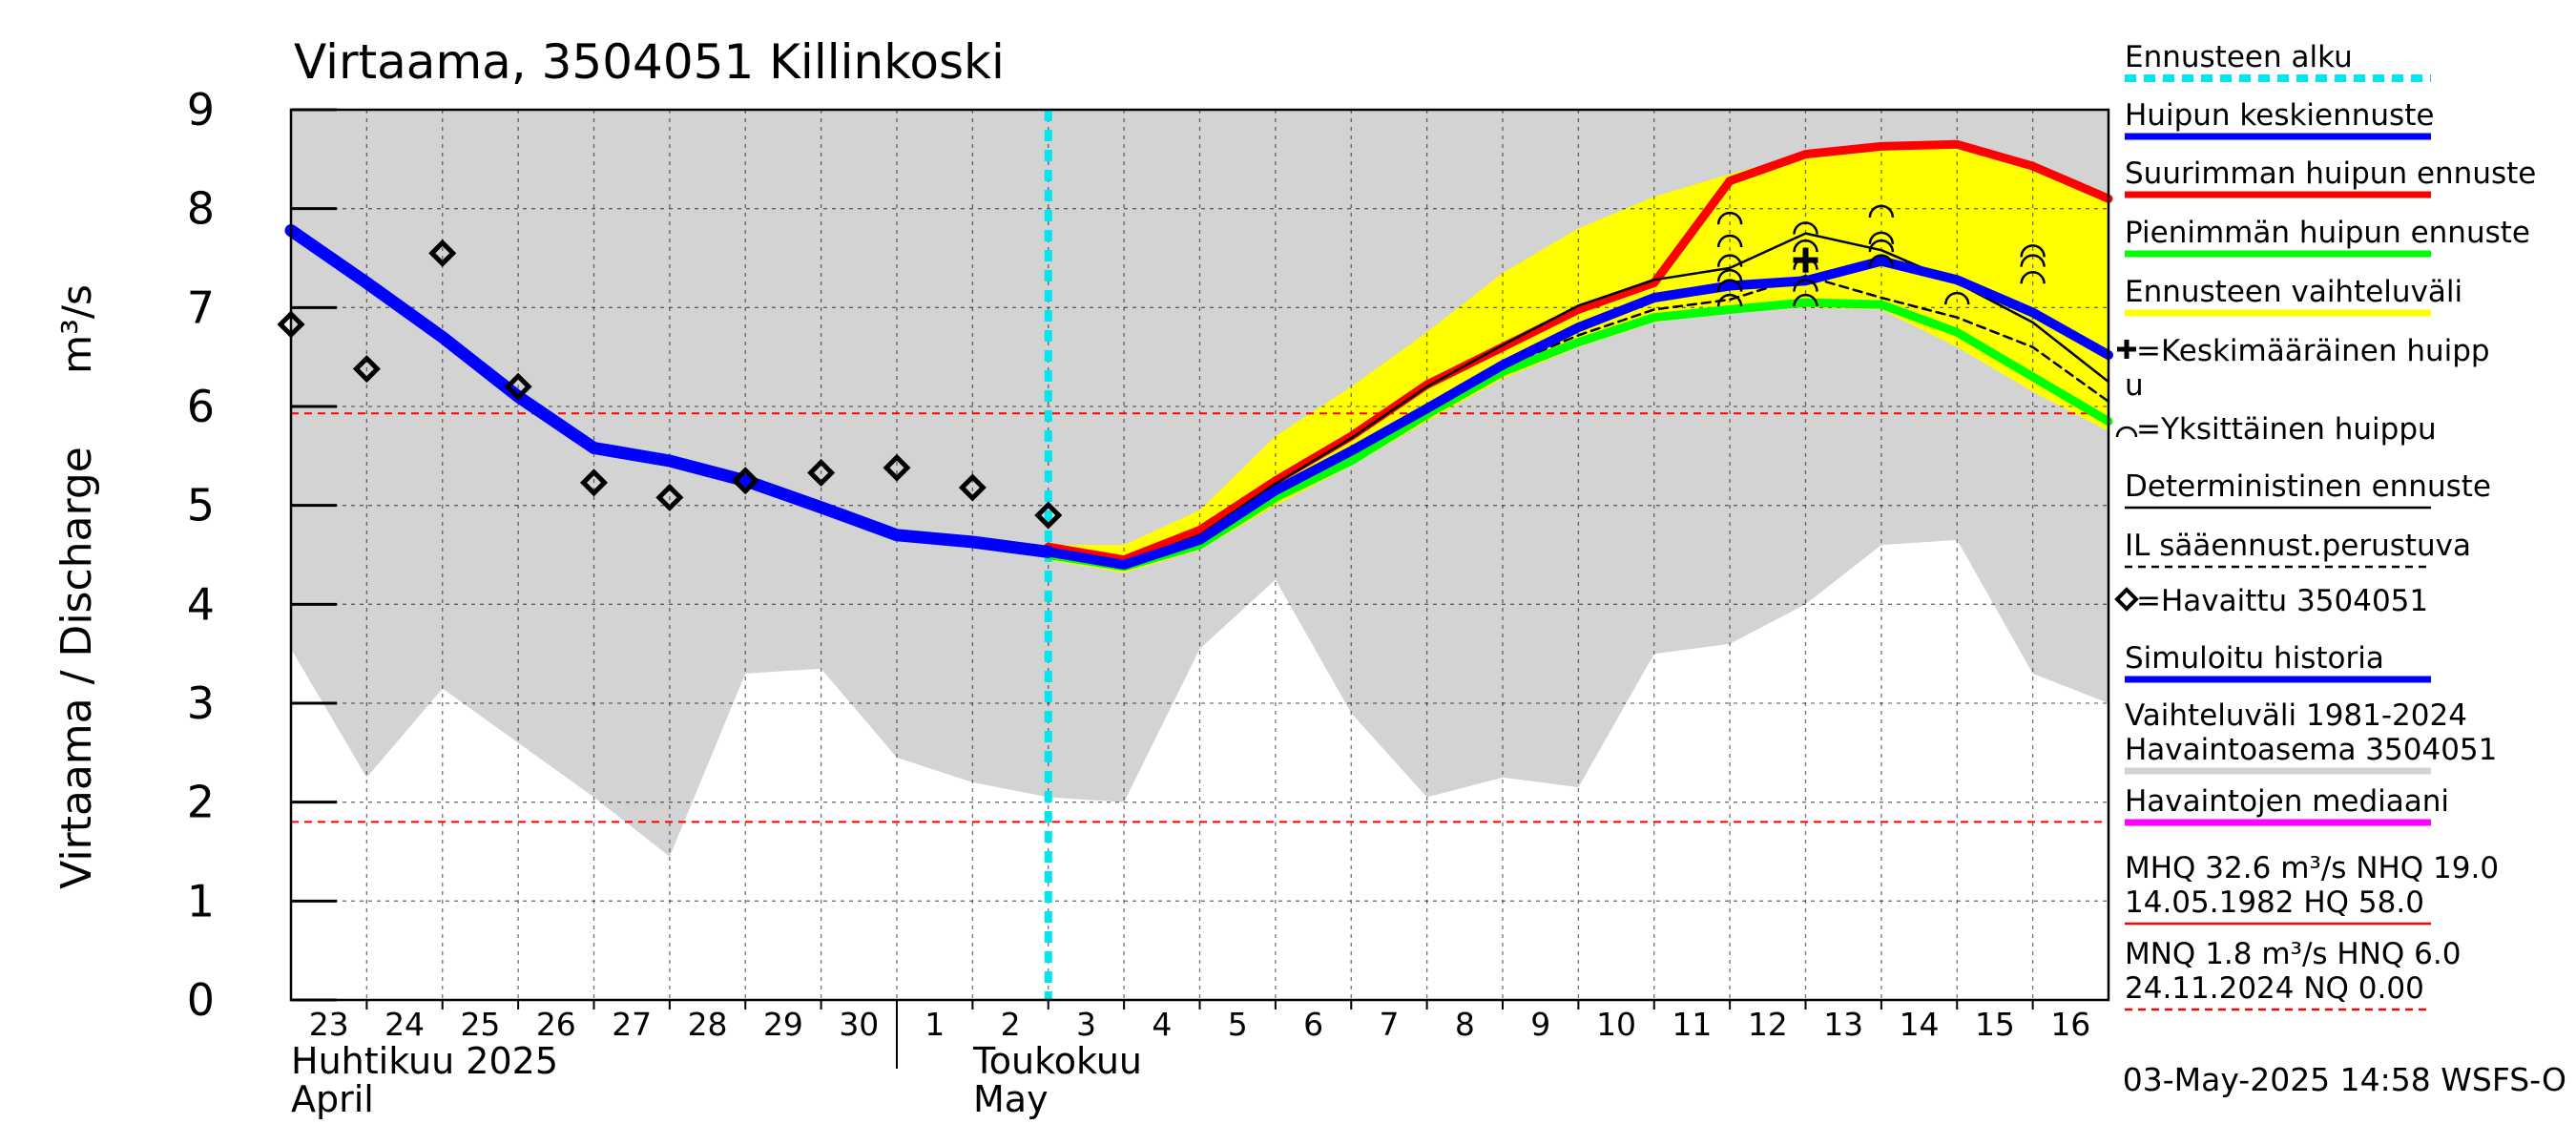 The height and width of the screenshot is (1145, 2576). Describe the element at coordinates (2313, 351) in the screenshot. I see `legend-label: =Keskimääräinen huipp` at that location.